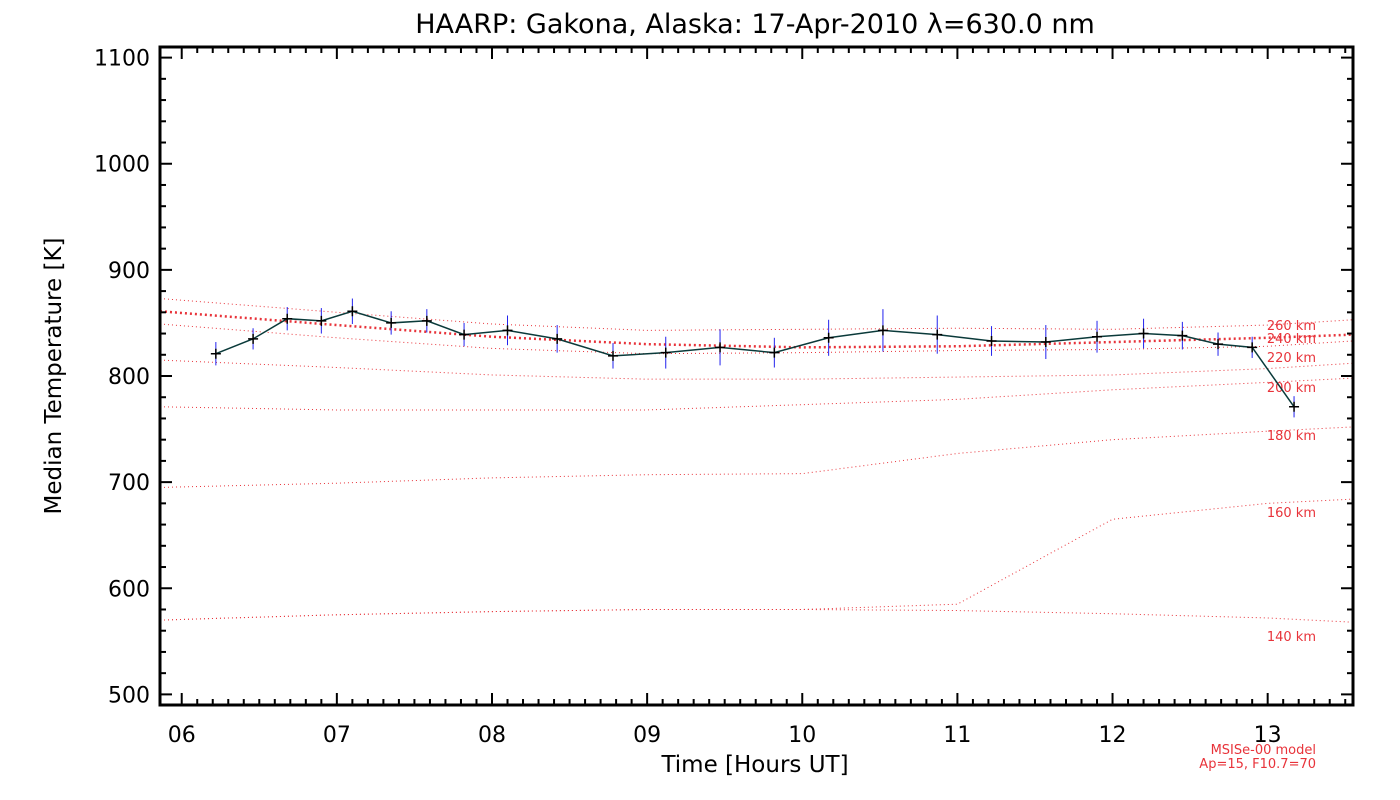  What do you see at coordinates (647, 735) in the screenshot?
I see `x-tick-label: 09` at bounding box center [647, 735].